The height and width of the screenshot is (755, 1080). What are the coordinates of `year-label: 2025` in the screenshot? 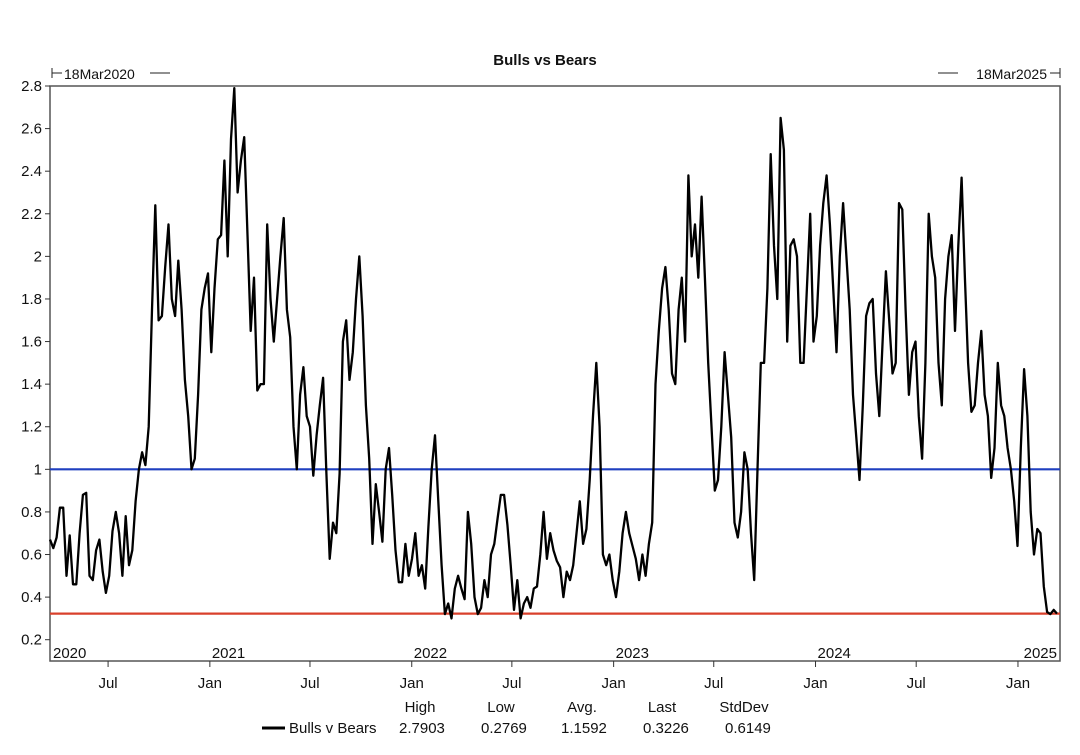 It's located at (1040, 653).